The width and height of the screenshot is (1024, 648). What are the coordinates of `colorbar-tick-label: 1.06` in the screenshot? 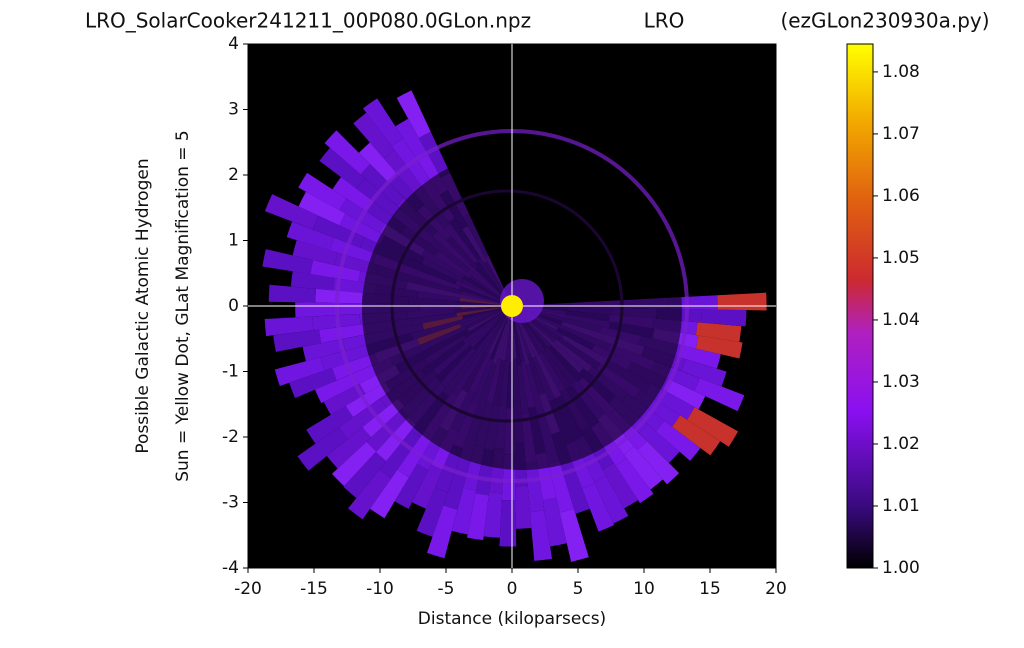 It's located at (901, 196).